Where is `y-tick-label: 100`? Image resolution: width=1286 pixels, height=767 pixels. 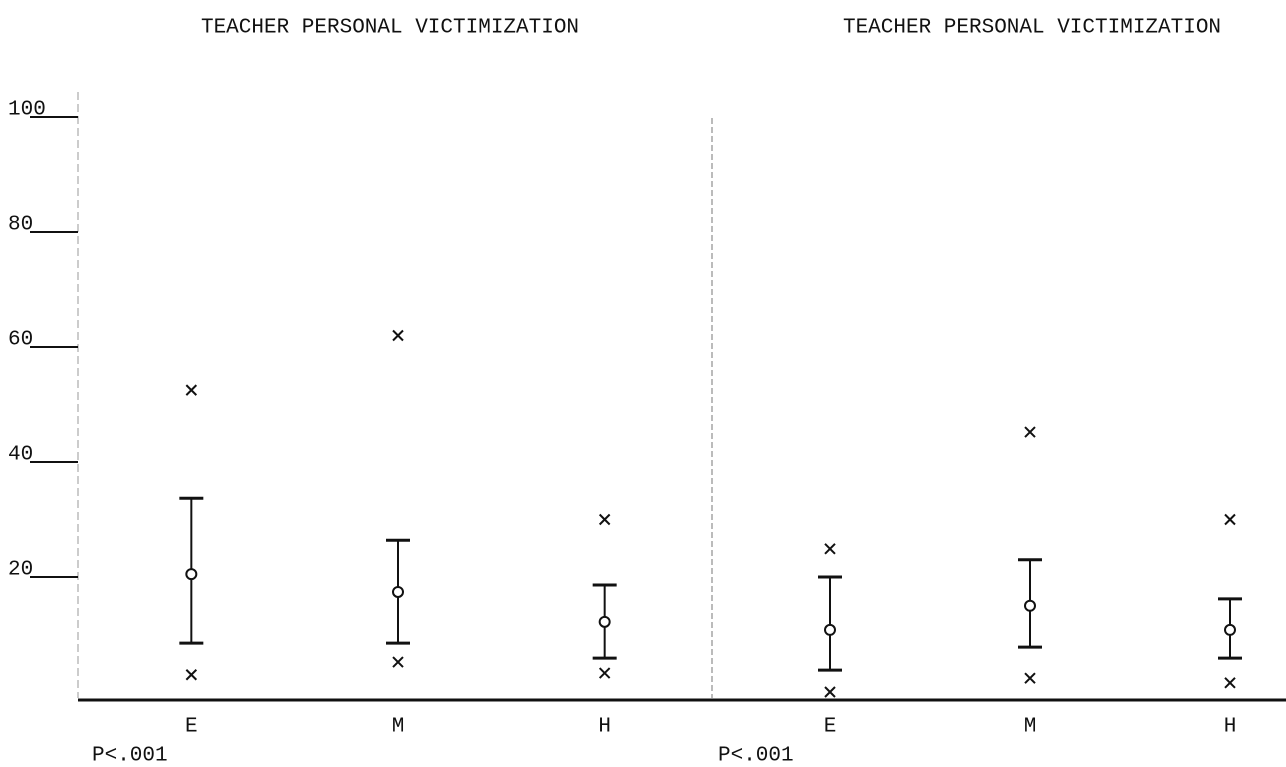
y-tick-label: 100 is located at coordinates (27, 110).